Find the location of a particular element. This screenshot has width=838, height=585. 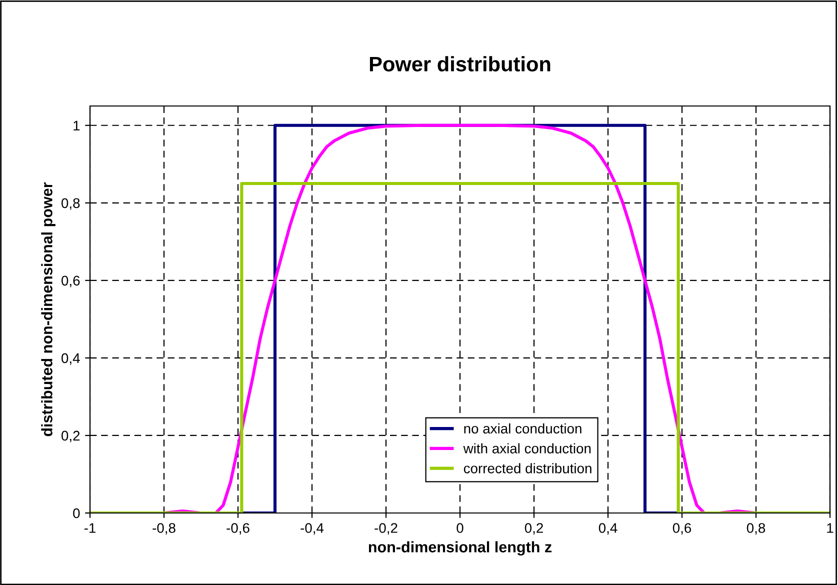

y-tick-label: 0,6 is located at coordinates (71, 282).